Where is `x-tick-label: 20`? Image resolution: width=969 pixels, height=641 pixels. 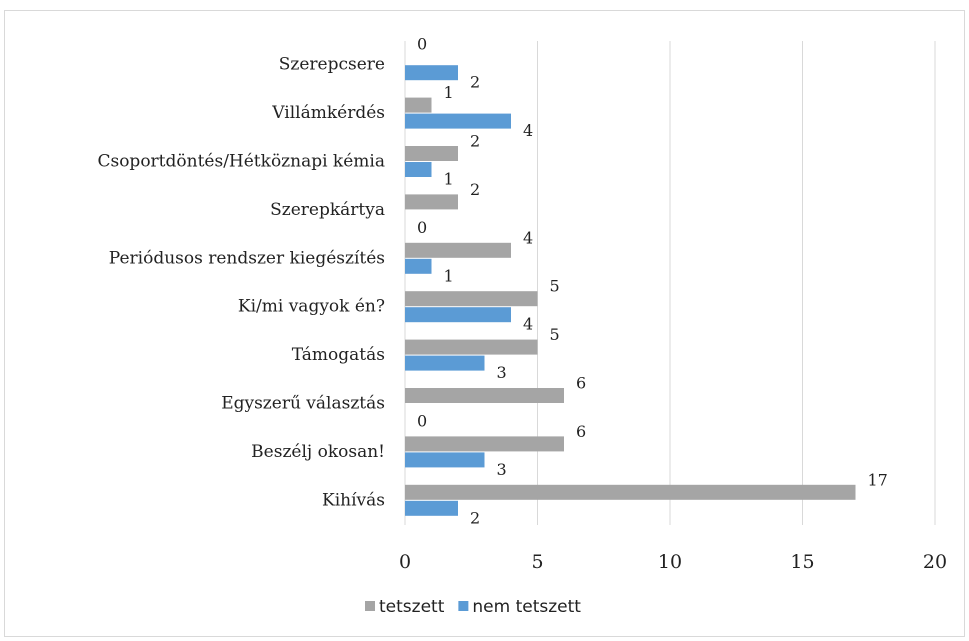 x-tick-label: 20 is located at coordinates (935, 562).